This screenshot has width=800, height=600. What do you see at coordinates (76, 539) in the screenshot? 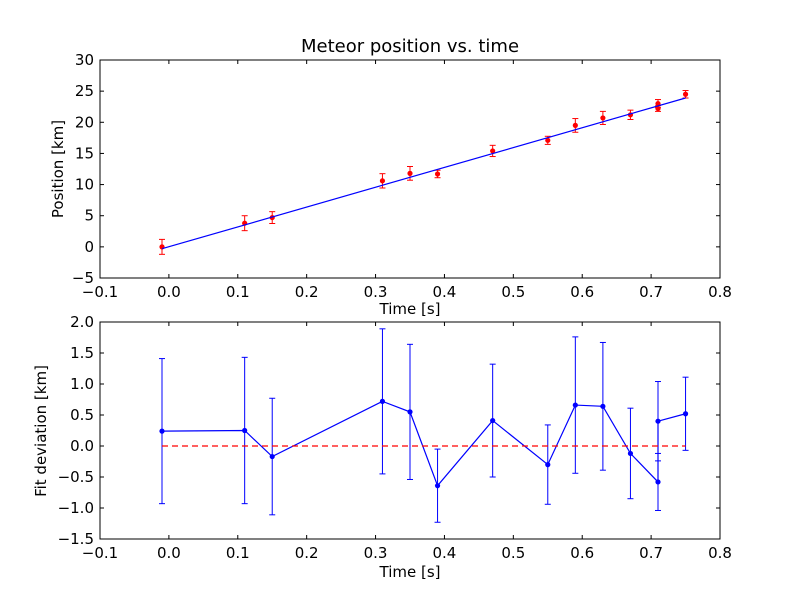
I see `deviation-chart-y-tick-label: −1.5` at bounding box center [76, 539].